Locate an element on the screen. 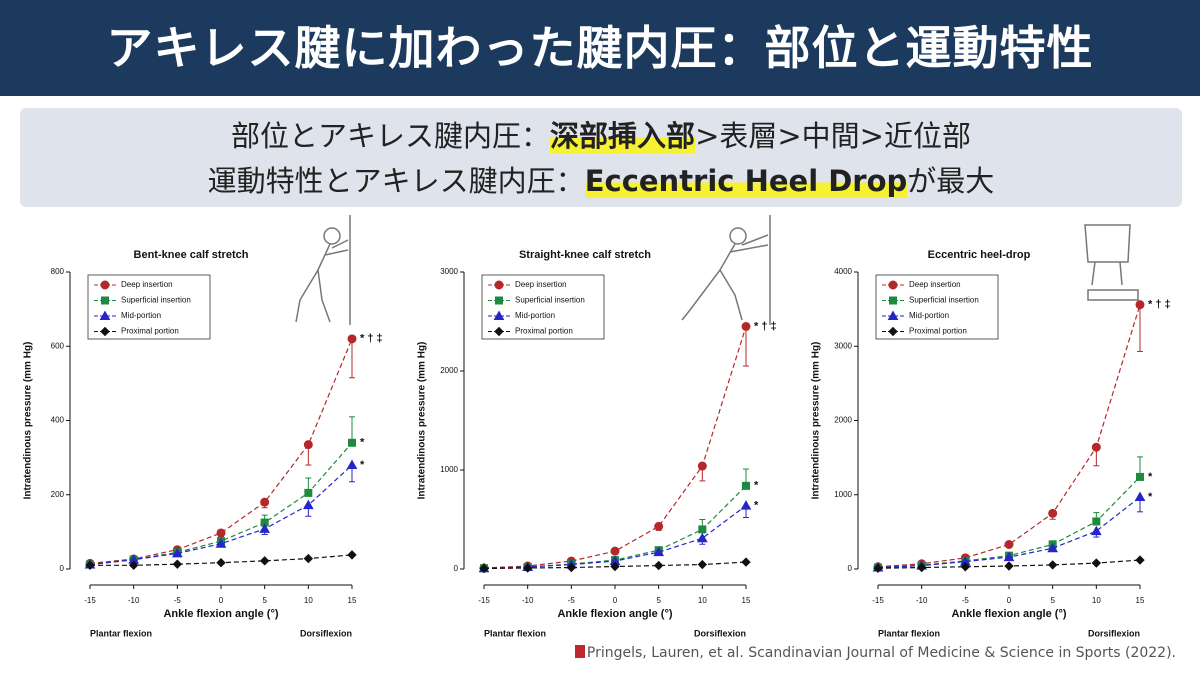  chart-title: Bent-knee calf stretch is located at coordinates (191, 255).